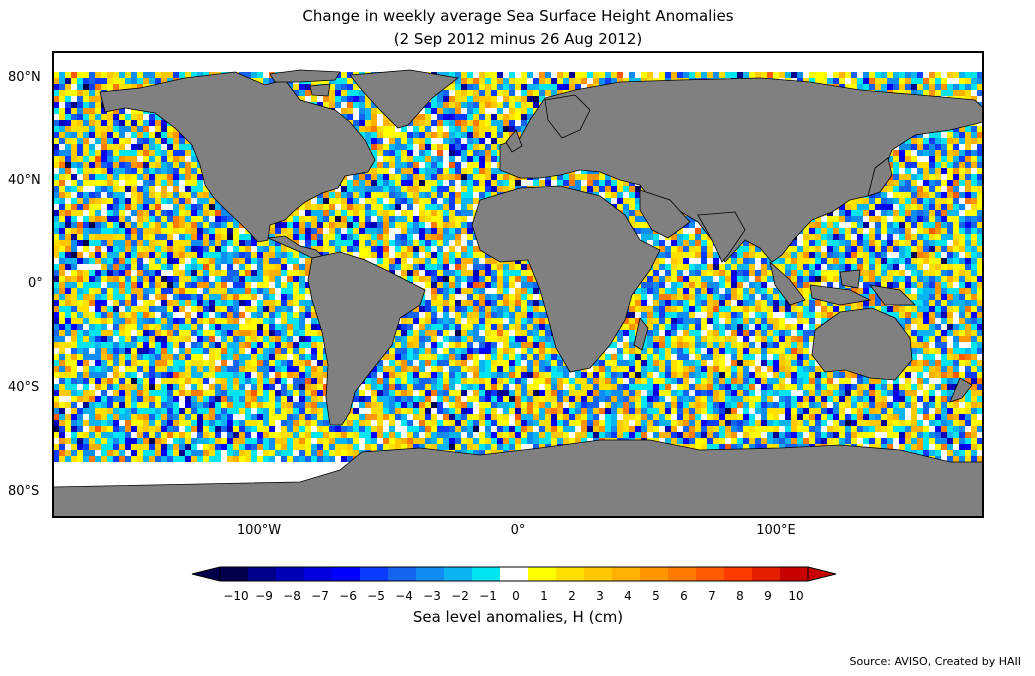  I want to click on colorbar-tick-label: −9, so click(264, 596).